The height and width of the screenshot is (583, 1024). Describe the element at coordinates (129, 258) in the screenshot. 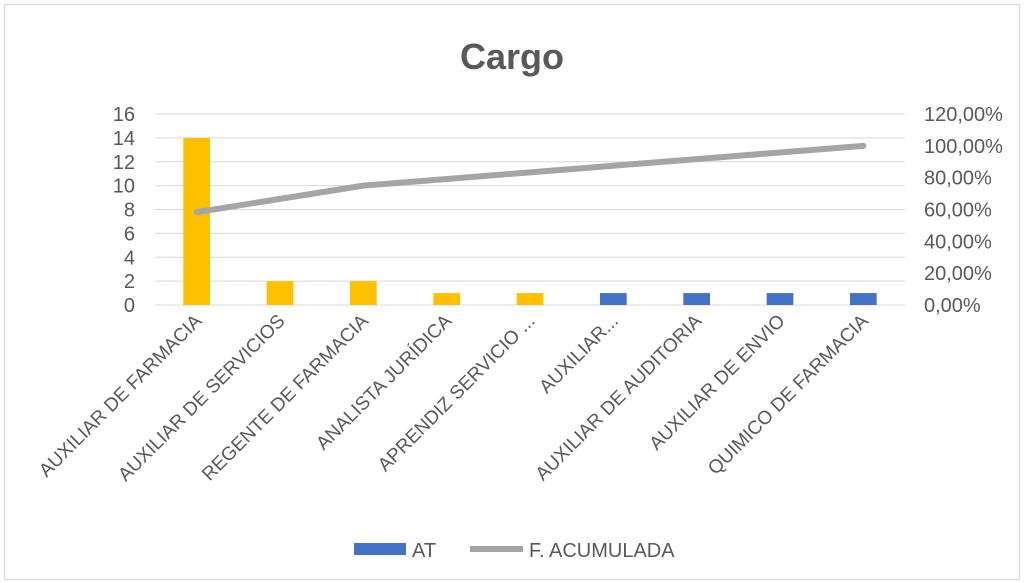

I see `y-left-tick-label: 4` at that location.